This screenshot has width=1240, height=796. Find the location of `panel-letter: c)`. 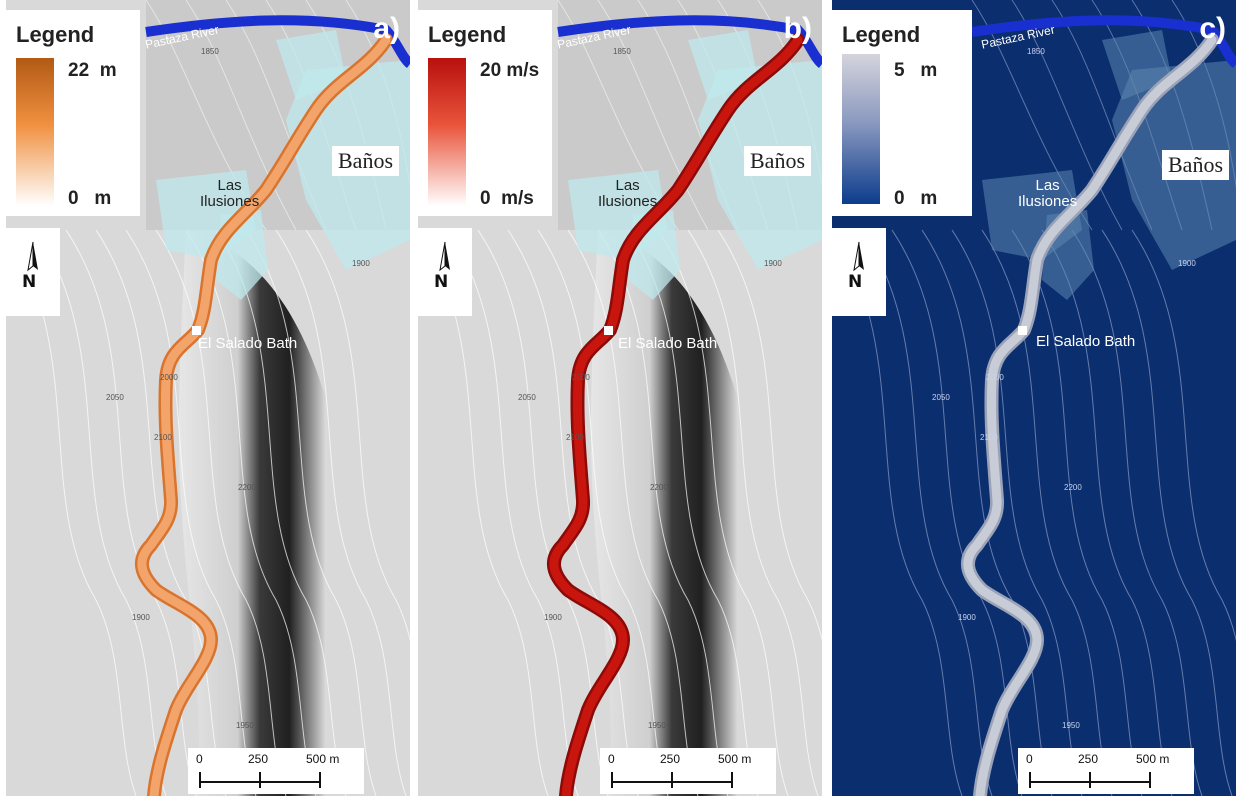

panel-letter: c) is located at coordinates (1212, 28).